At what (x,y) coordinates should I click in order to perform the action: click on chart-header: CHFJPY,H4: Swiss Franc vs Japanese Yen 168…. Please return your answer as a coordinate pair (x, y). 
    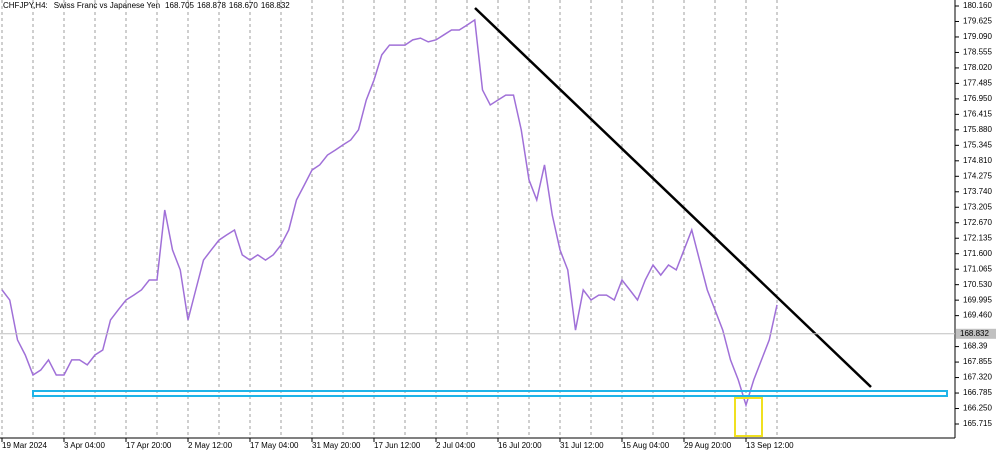
    Looking at the image, I should click on (146, 5).